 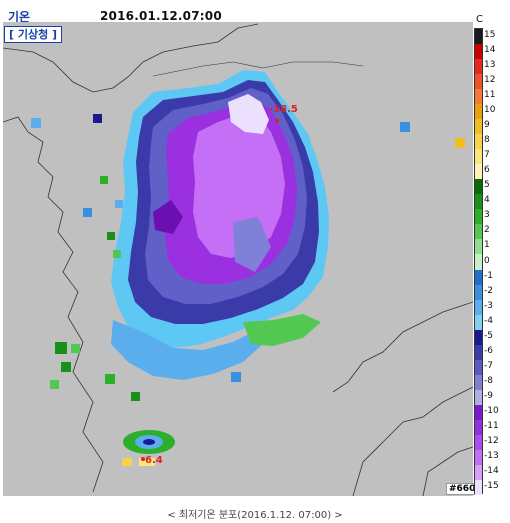 What do you see at coordinates (487, 140) in the screenshot?
I see `scale-tick-label: 8` at bounding box center [487, 140].